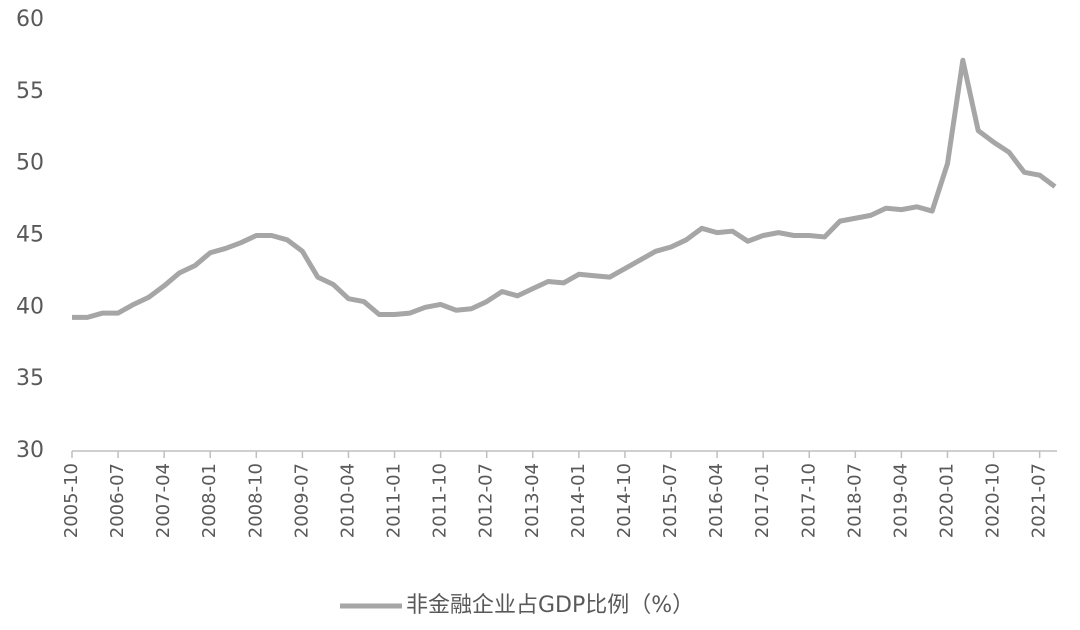  What do you see at coordinates (71, 500) in the screenshot?
I see `x-tick-label: 2005-10` at bounding box center [71, 500].